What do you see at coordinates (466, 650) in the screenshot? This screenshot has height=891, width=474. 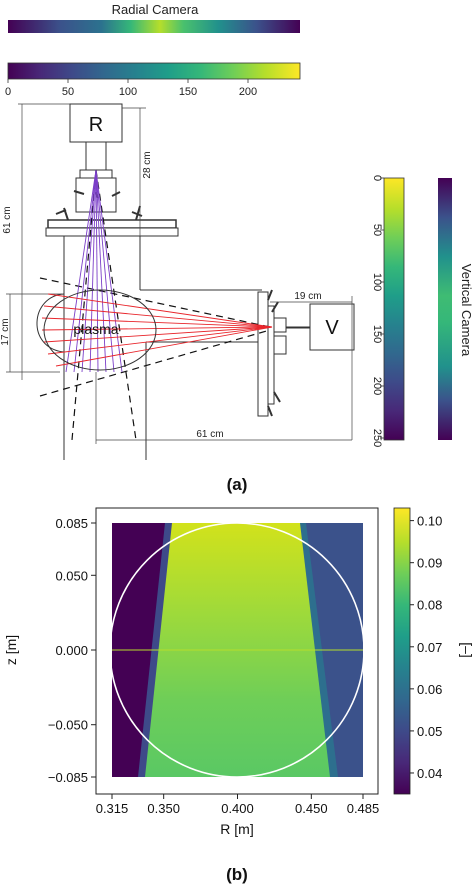 I see `colorbar-unit-label: [–]` at bounding box center [466, 650].